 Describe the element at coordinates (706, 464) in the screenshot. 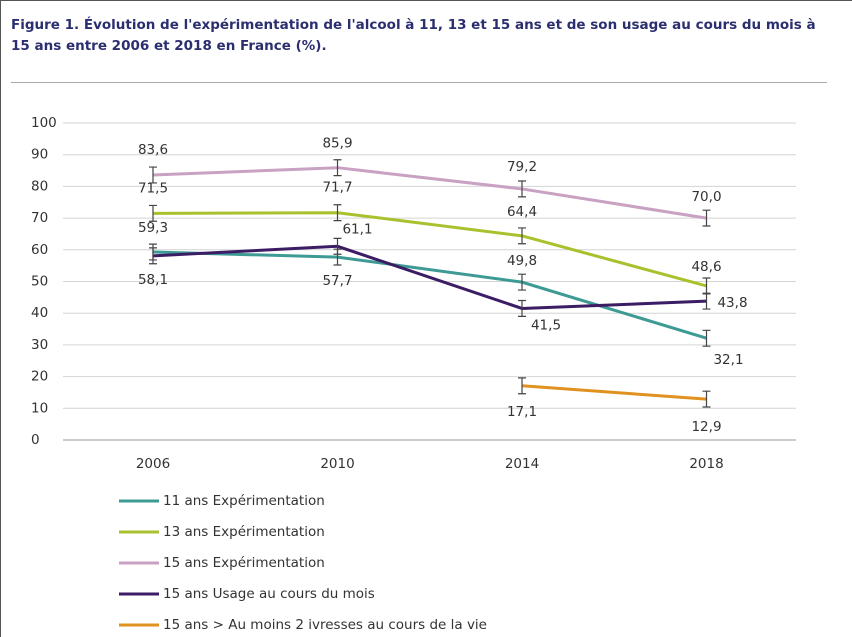

I see `x-tick-label: 2018` at that location.